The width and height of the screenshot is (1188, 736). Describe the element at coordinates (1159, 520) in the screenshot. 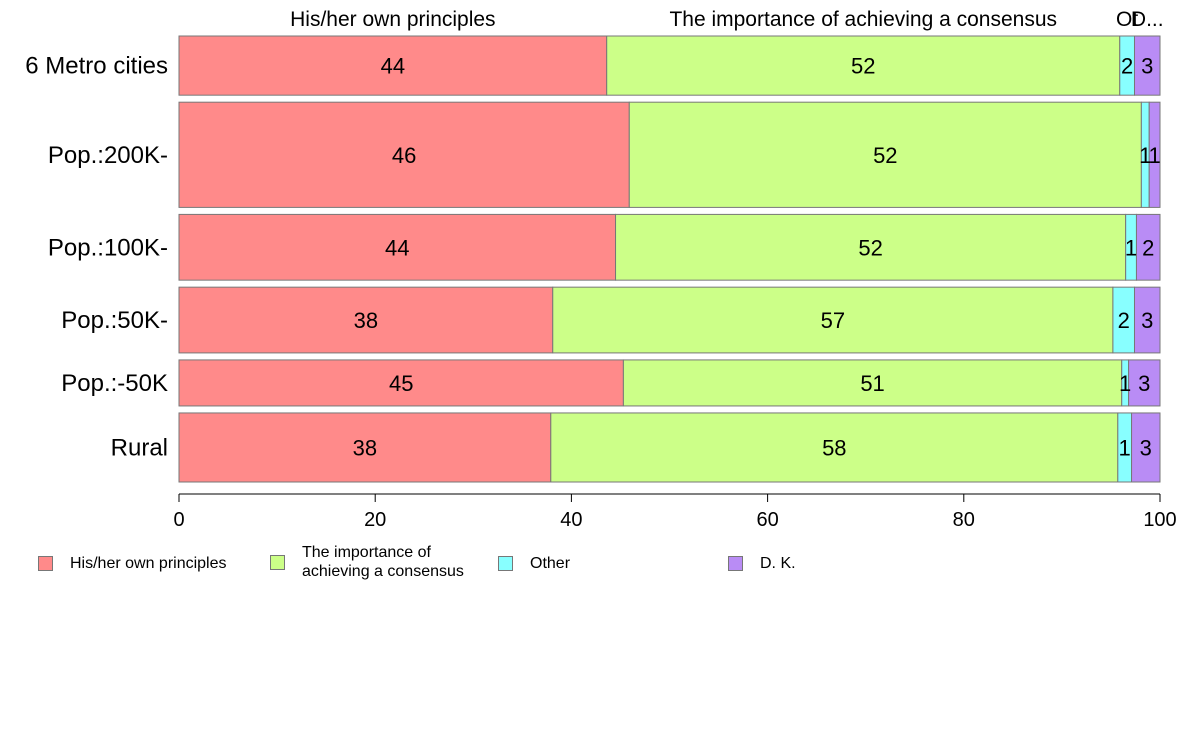

I see `x-tick-label-100: 100` at that location.